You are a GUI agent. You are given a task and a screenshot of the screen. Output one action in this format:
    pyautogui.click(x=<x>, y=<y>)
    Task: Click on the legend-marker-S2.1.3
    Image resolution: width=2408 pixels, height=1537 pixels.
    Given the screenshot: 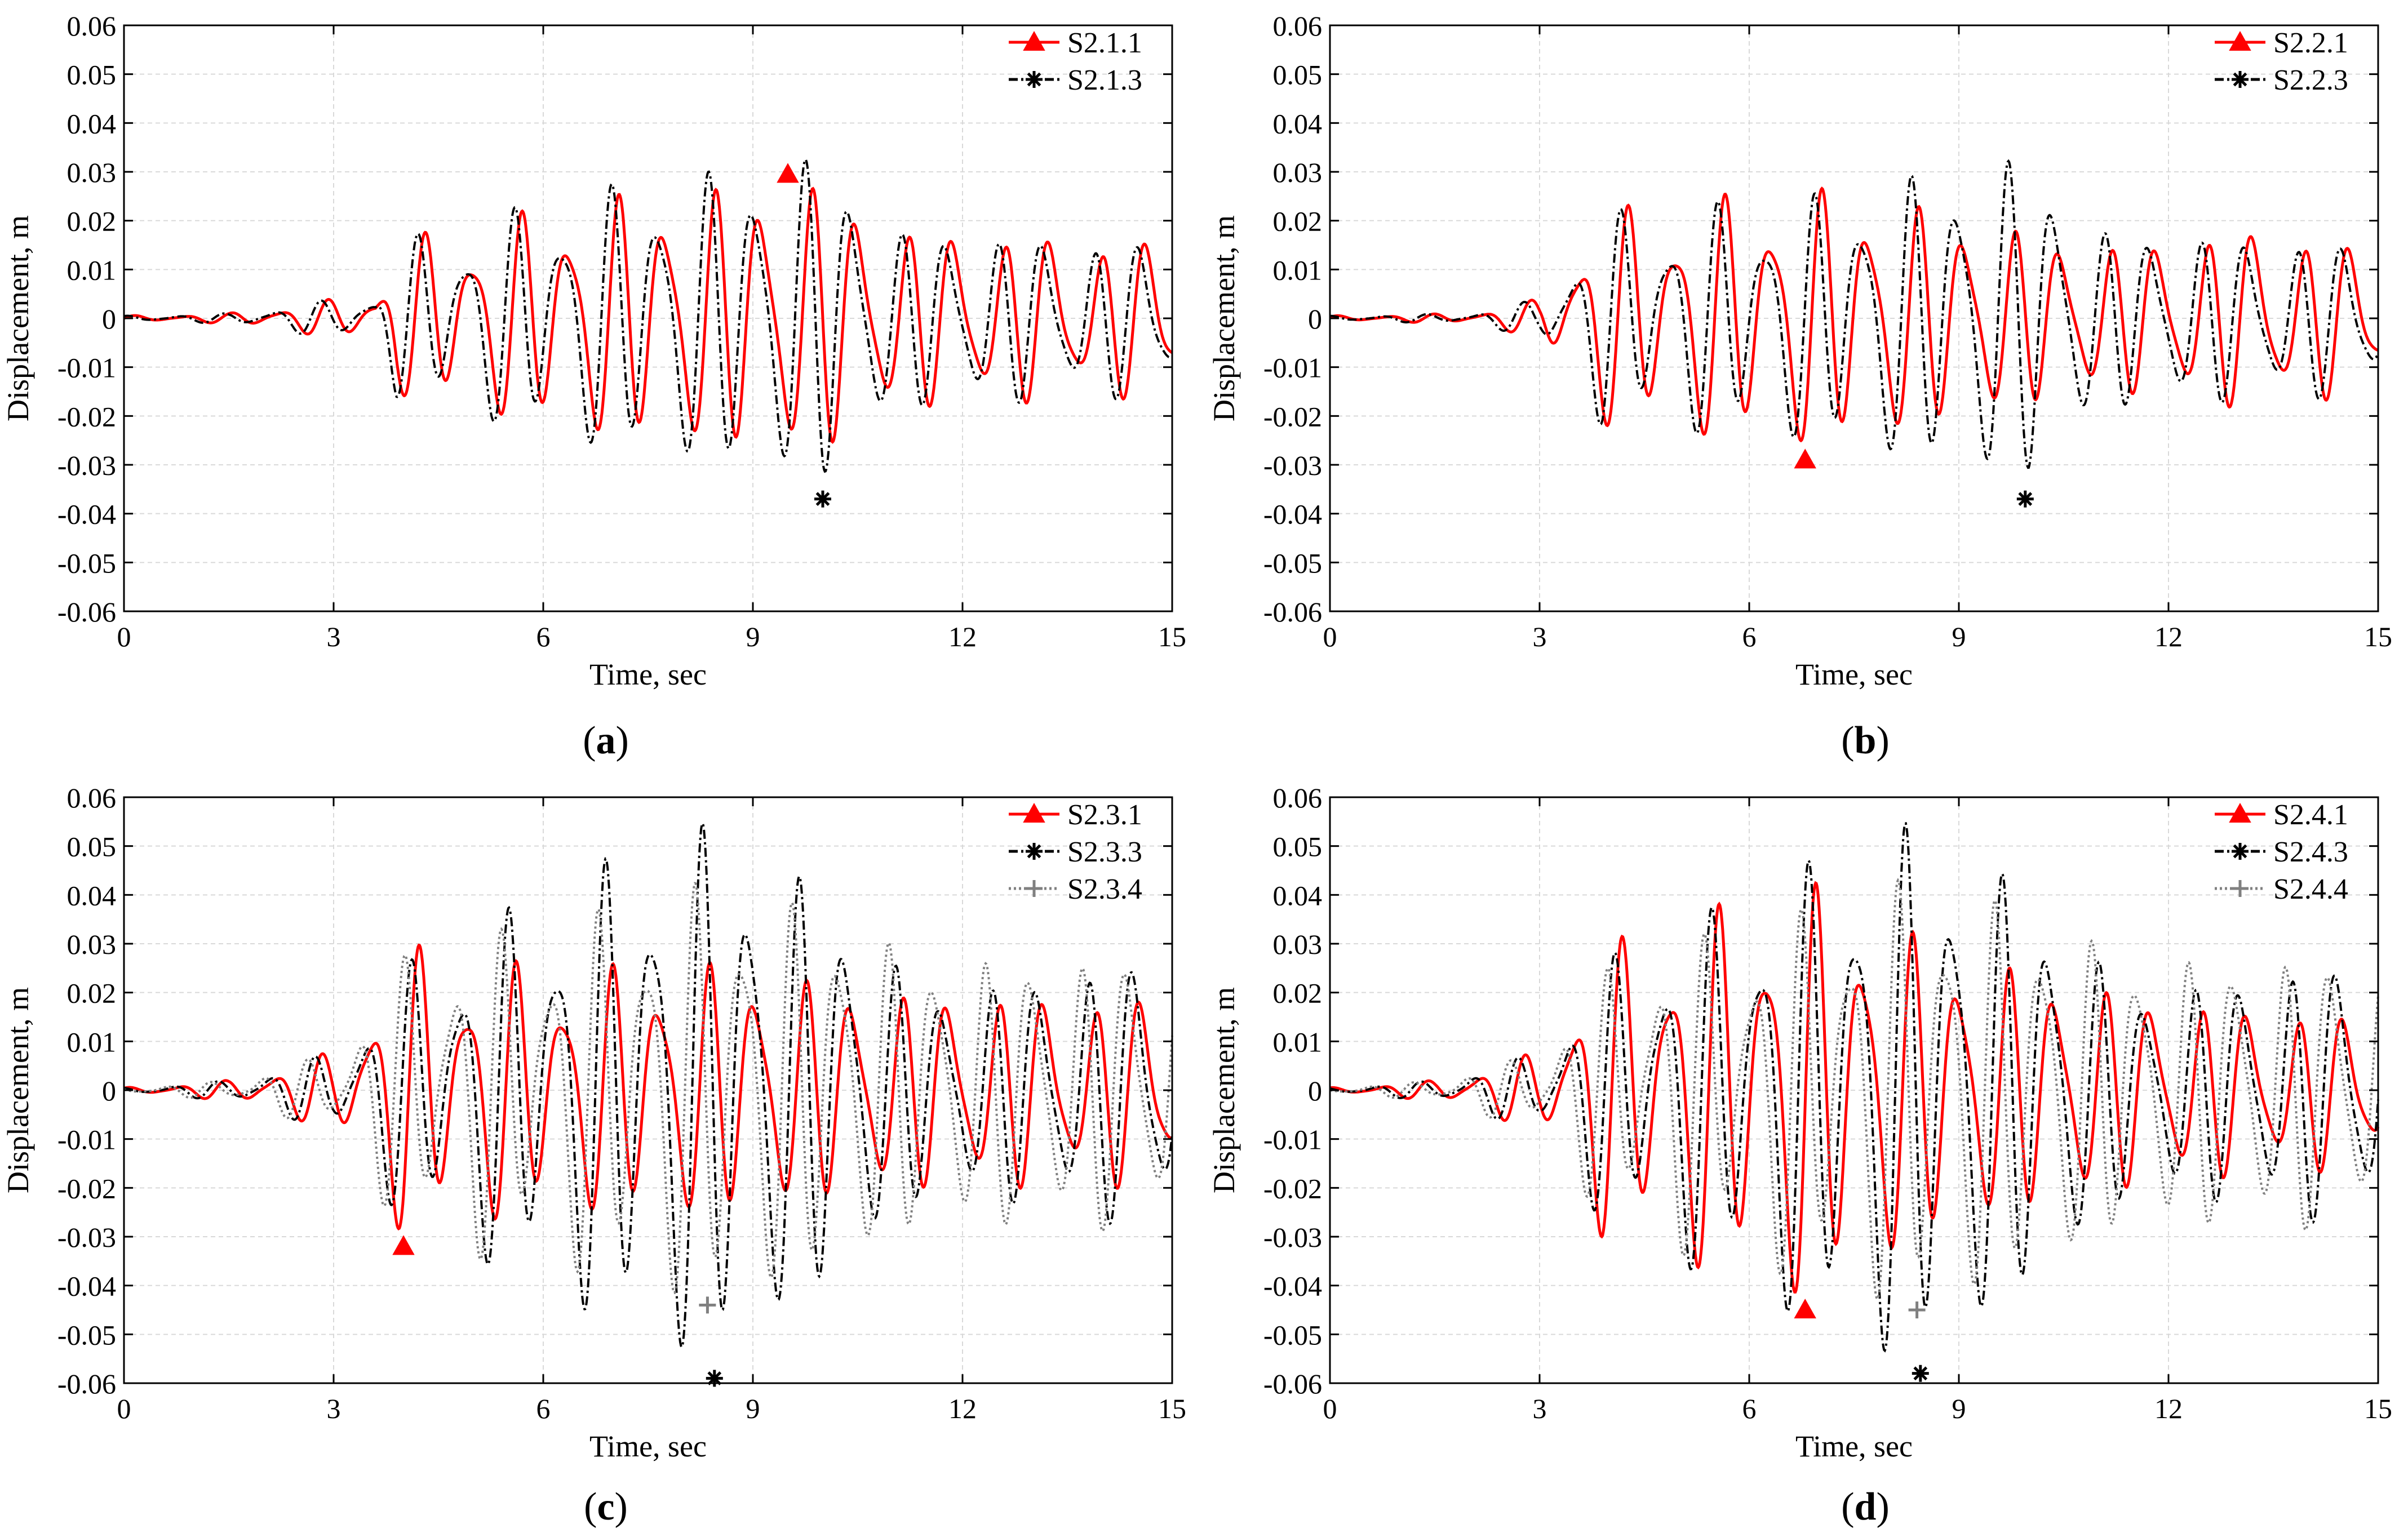 What is the action you would take?
    pyautogui.click(x=1034, y=79)
    